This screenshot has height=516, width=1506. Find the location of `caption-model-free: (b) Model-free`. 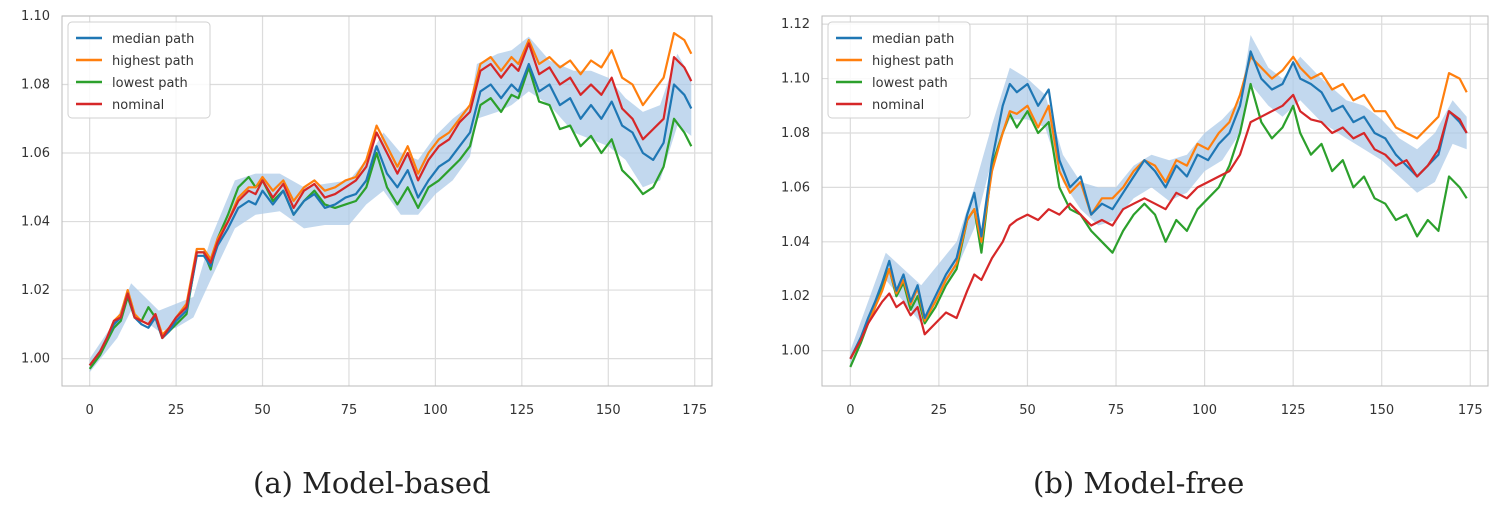

caption-model-free: (b) Model-free is located at coordinates (1139, 483).